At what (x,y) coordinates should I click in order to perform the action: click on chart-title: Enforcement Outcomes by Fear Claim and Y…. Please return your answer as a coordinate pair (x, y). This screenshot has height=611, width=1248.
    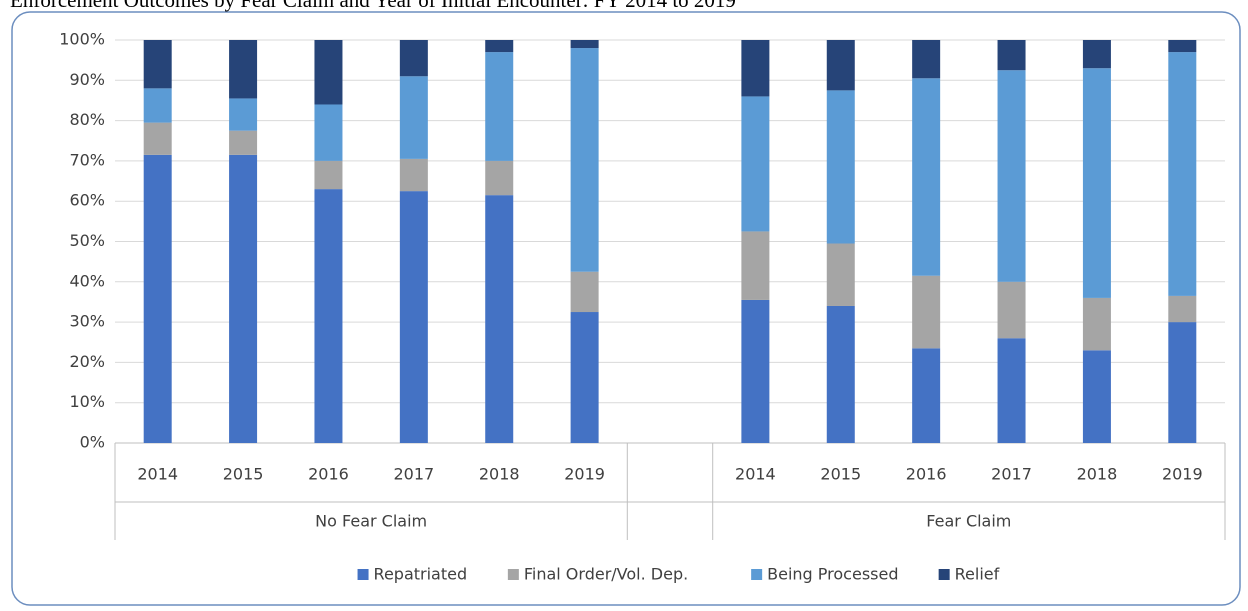
    Looking at the image, I should click on (373, 6).